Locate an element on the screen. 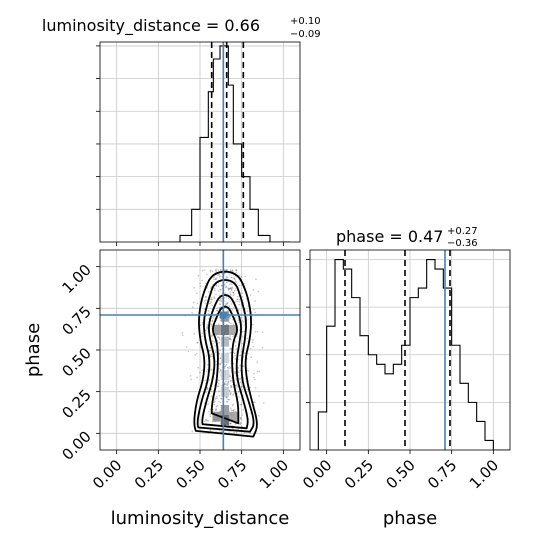 The width and height of the screenshot is (550, 550). x-tick-label: 0.00 is located at coordinates (317, 474).